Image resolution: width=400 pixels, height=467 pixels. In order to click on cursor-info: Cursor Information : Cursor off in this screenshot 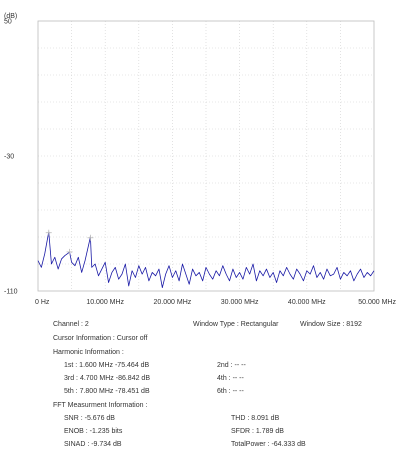, I will do `click(100, 338)`.